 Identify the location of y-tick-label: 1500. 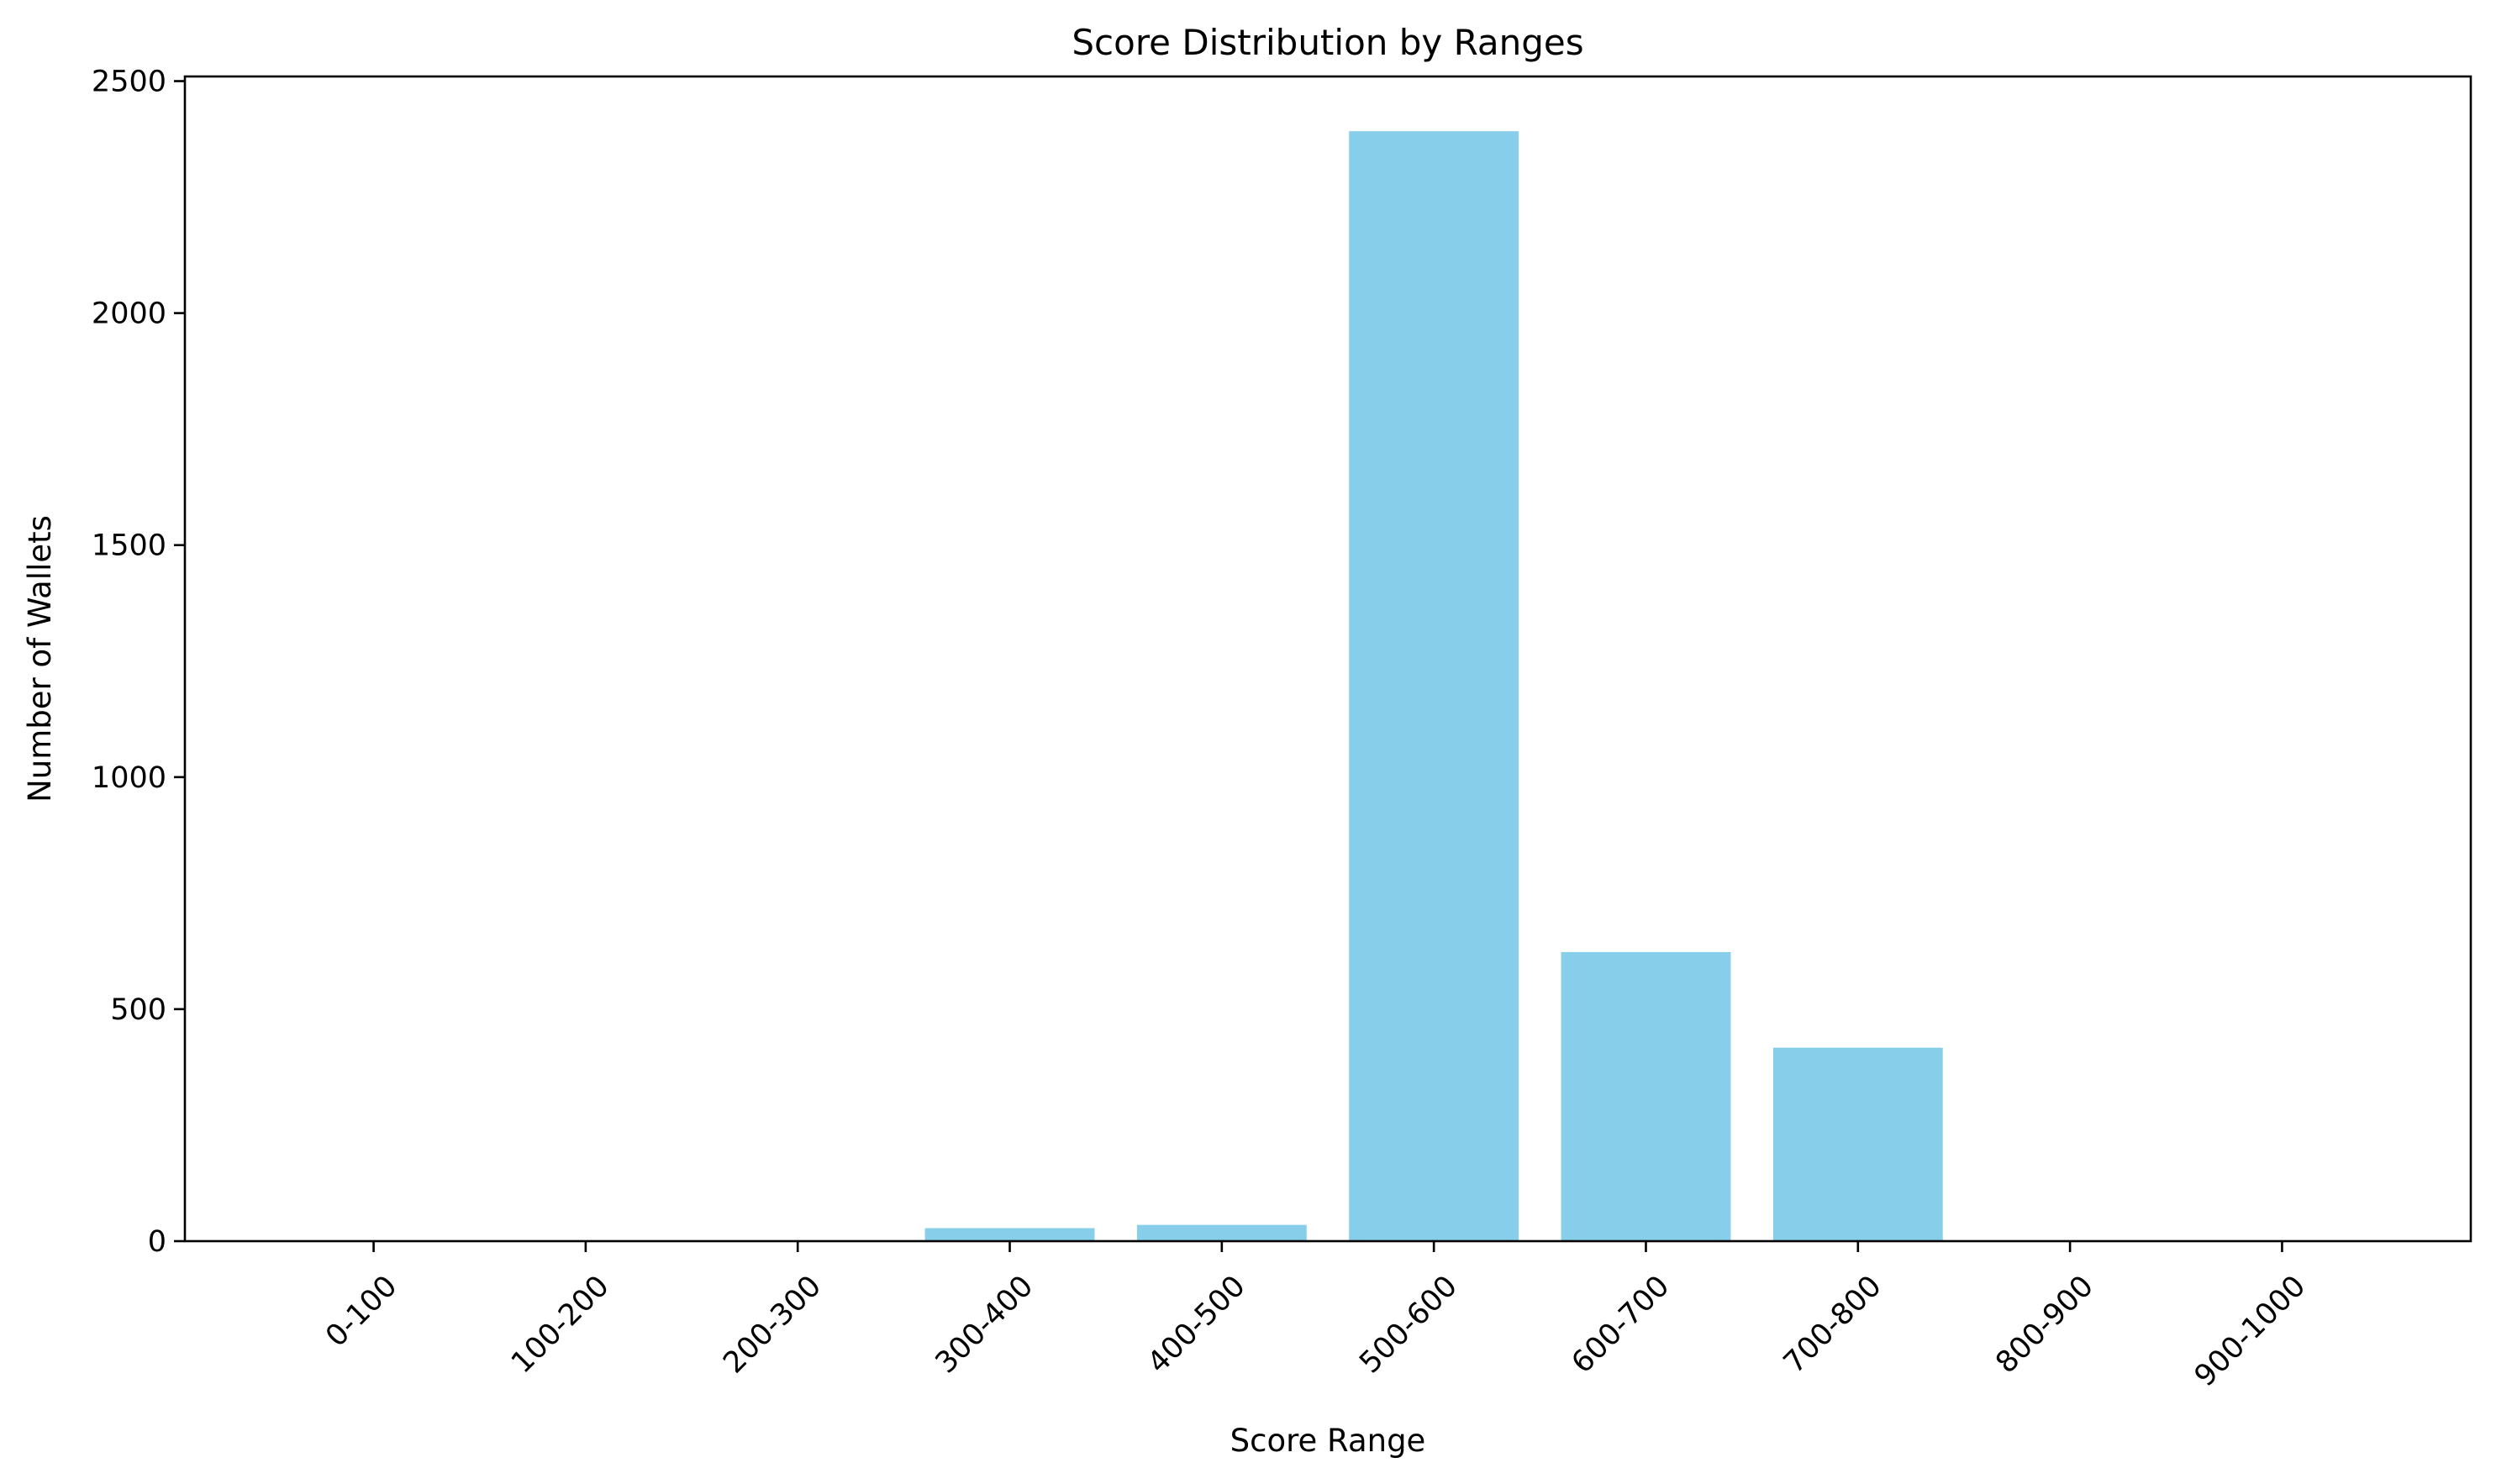
(129, 546).